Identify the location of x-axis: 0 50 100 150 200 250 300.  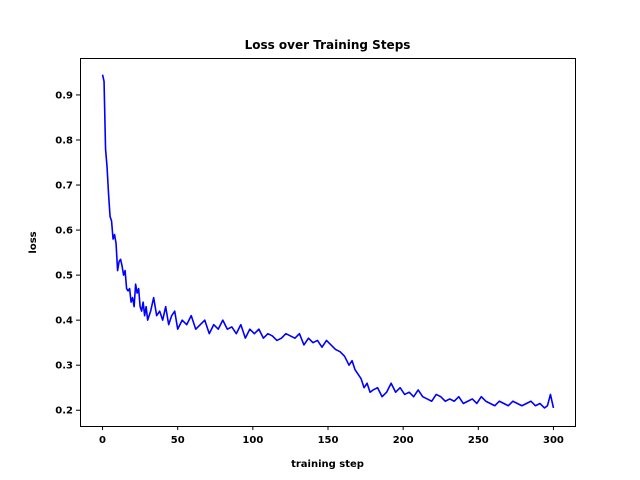
(331, 436).